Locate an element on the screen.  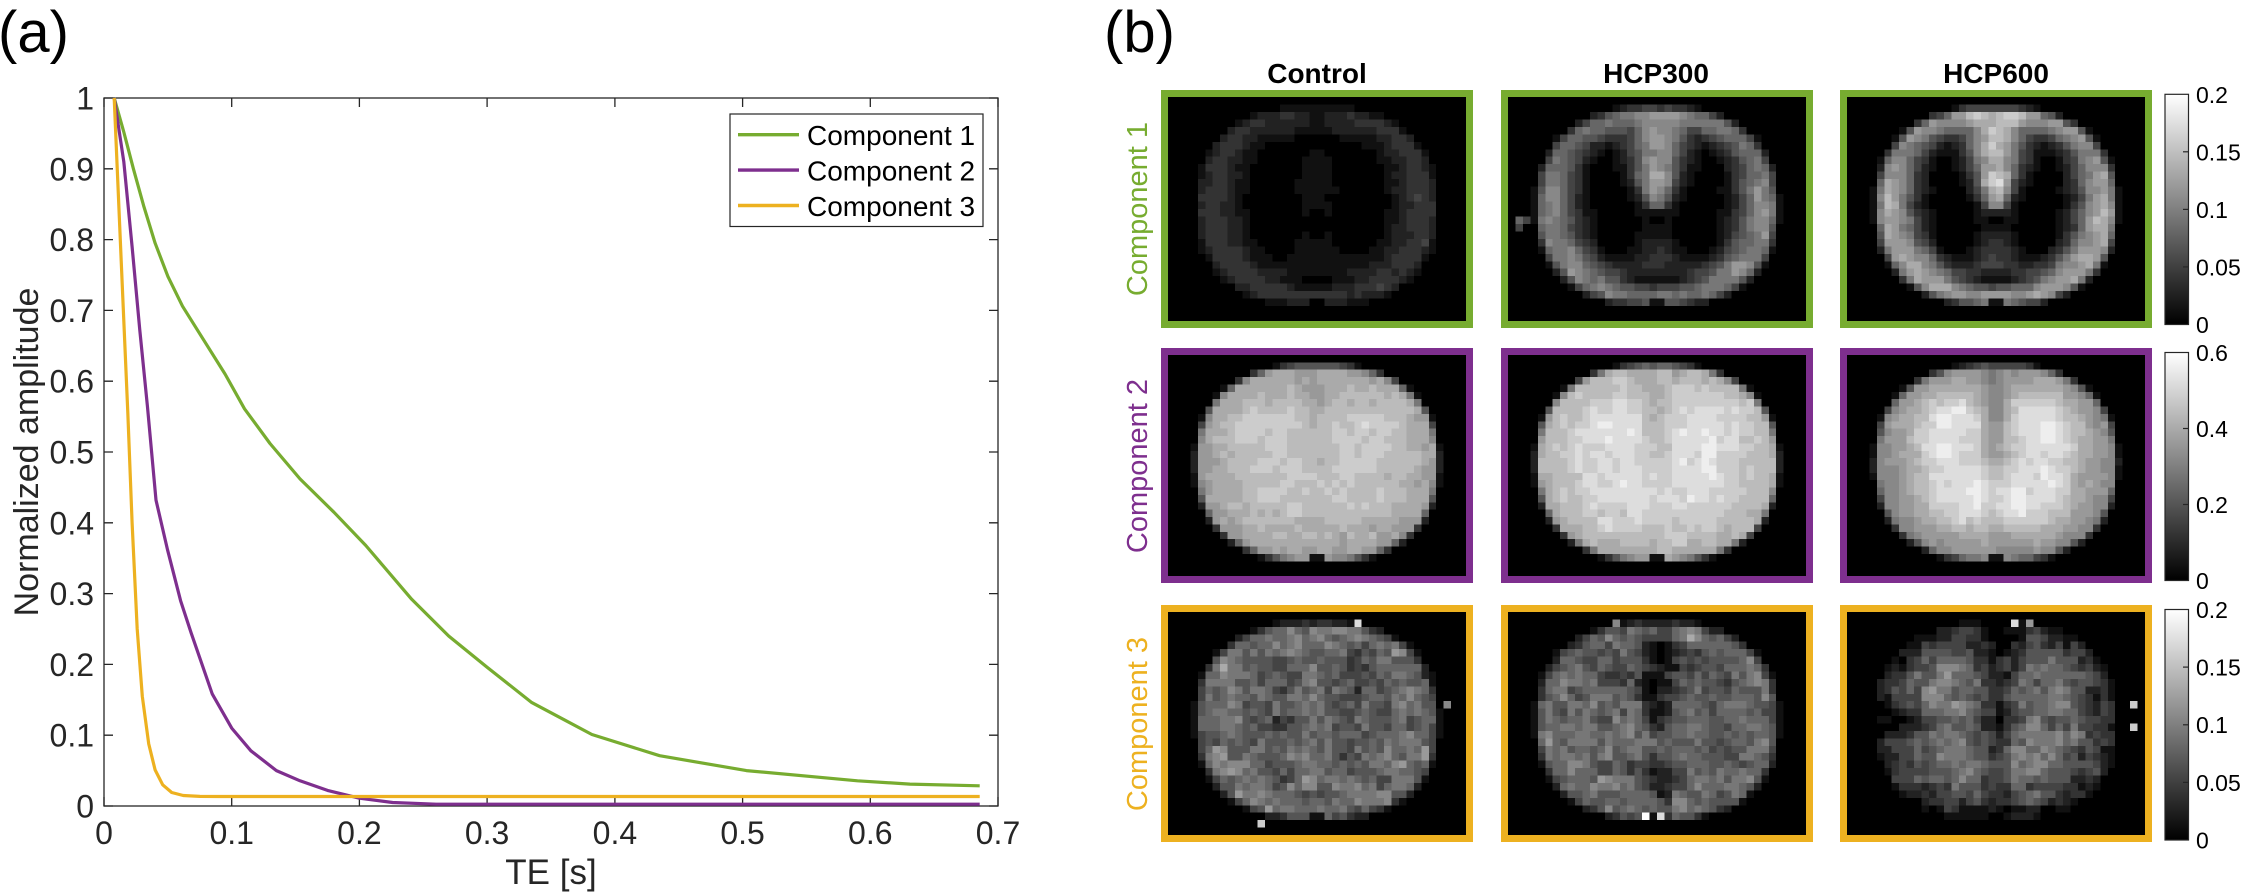
svg-text: Component 3 is located at coordinates (891, 206).